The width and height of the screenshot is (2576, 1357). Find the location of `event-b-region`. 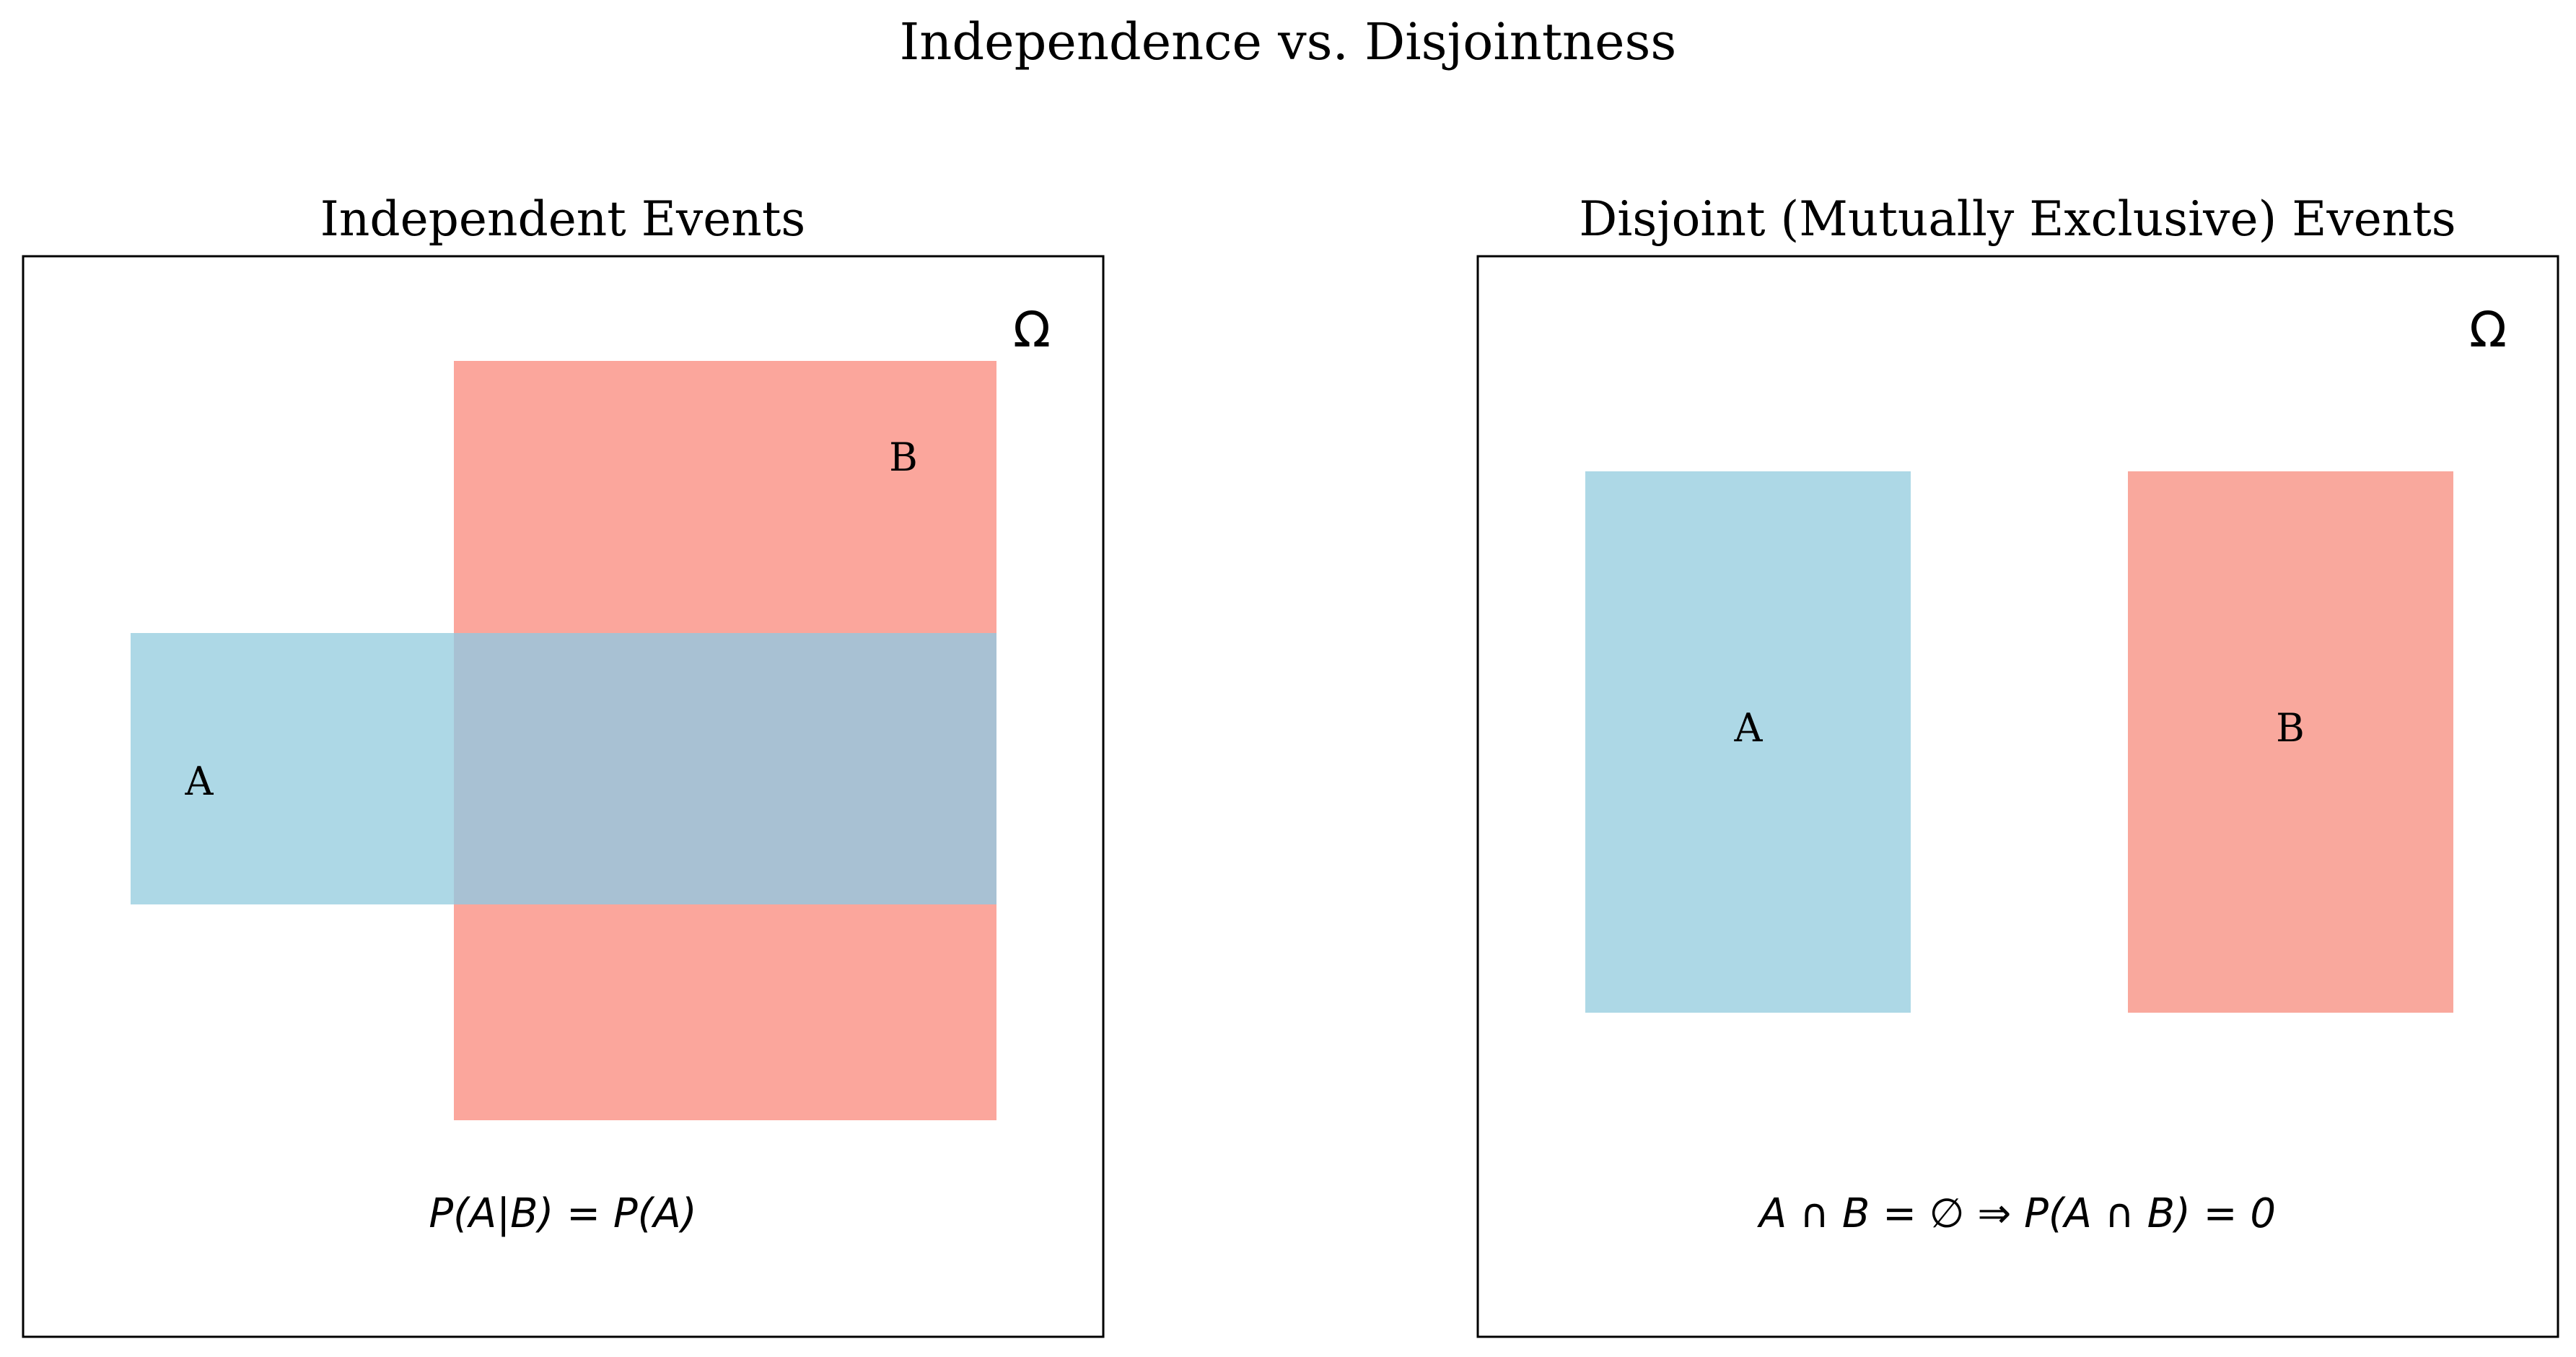

event-b-region is located at coordinates (2290, 742).